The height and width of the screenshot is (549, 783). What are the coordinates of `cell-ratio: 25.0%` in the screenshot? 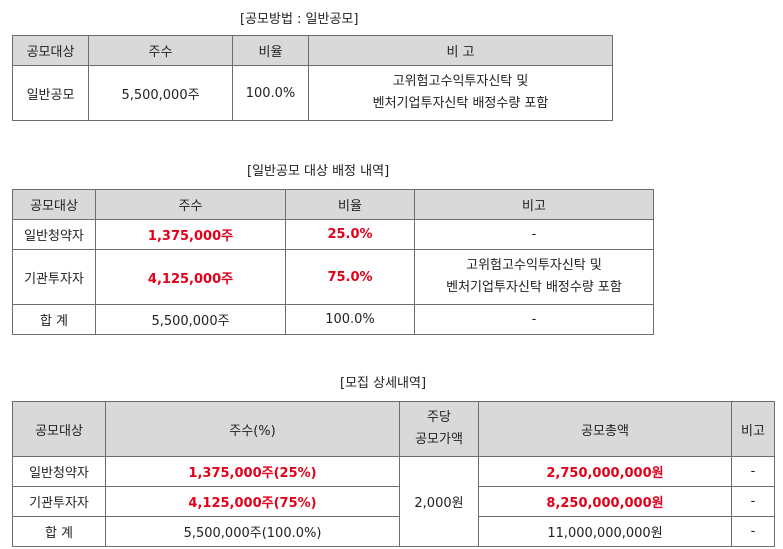 It's located at (350, 234).